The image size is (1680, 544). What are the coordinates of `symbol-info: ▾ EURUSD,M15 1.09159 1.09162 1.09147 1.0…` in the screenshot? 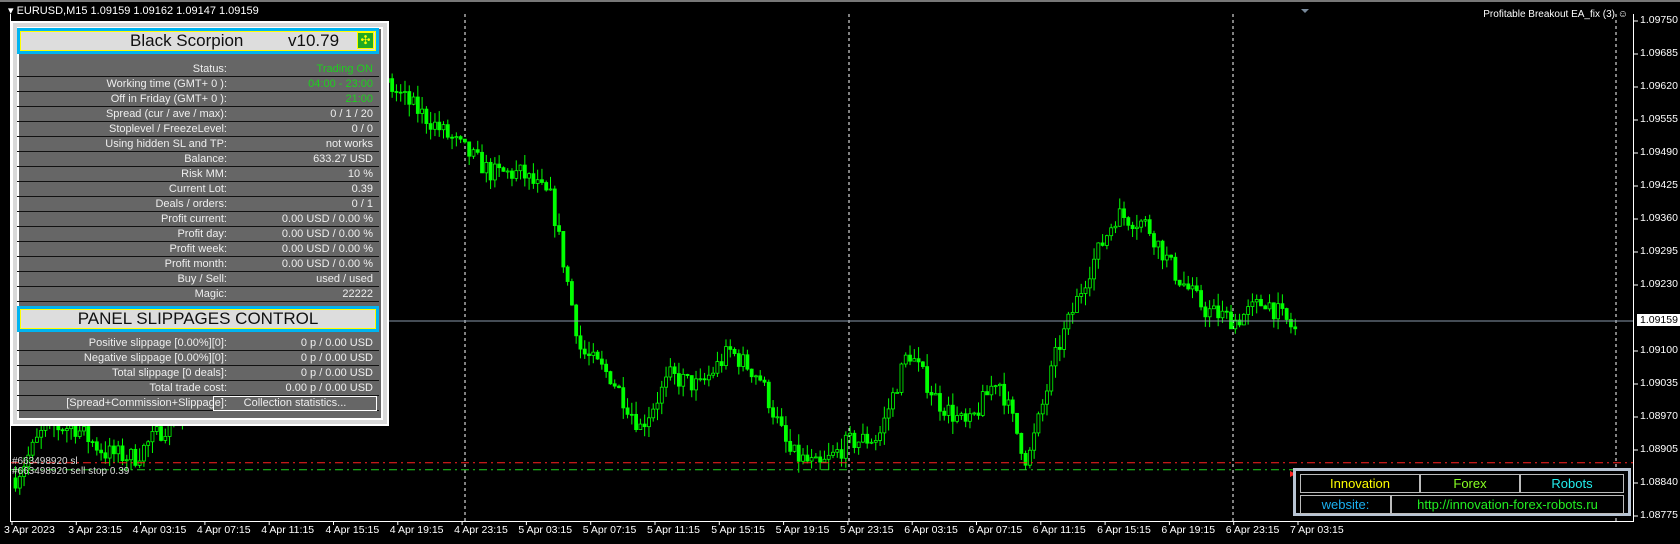 It's located at (133, 10).